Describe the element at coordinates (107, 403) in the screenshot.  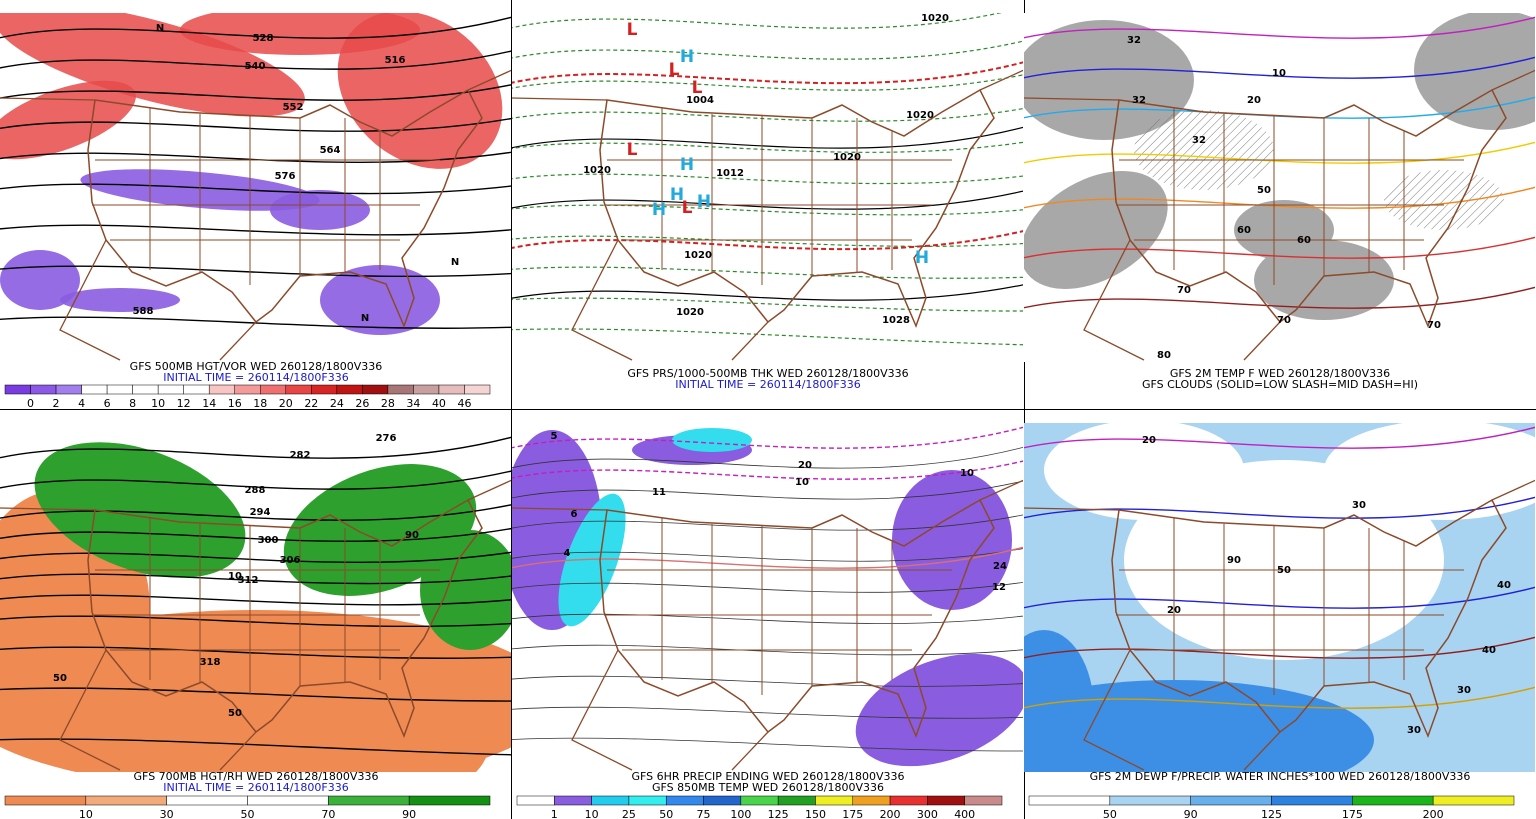
I see `colorbar-label: 6` at that location.